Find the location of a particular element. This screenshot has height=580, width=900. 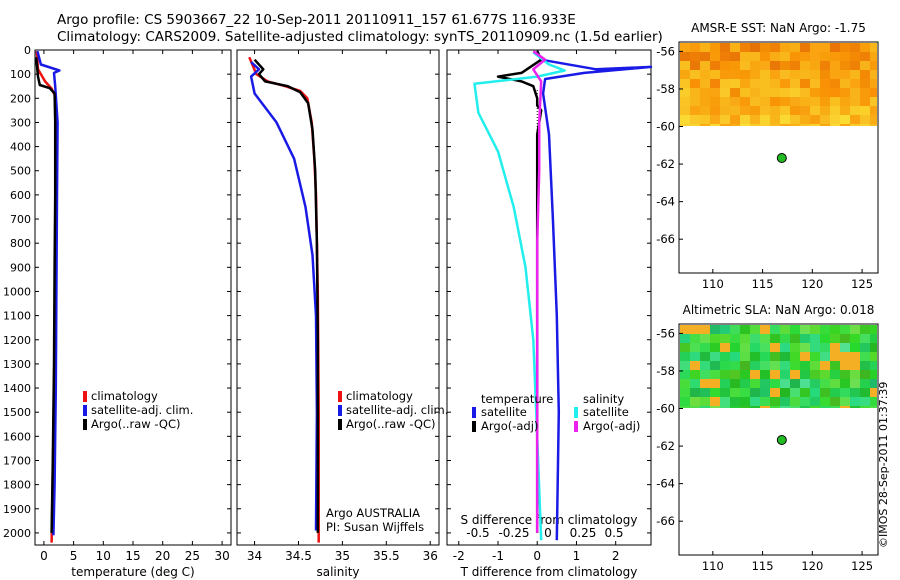

salinity-xtick-label: 36 is located at coordinates (430, 556).